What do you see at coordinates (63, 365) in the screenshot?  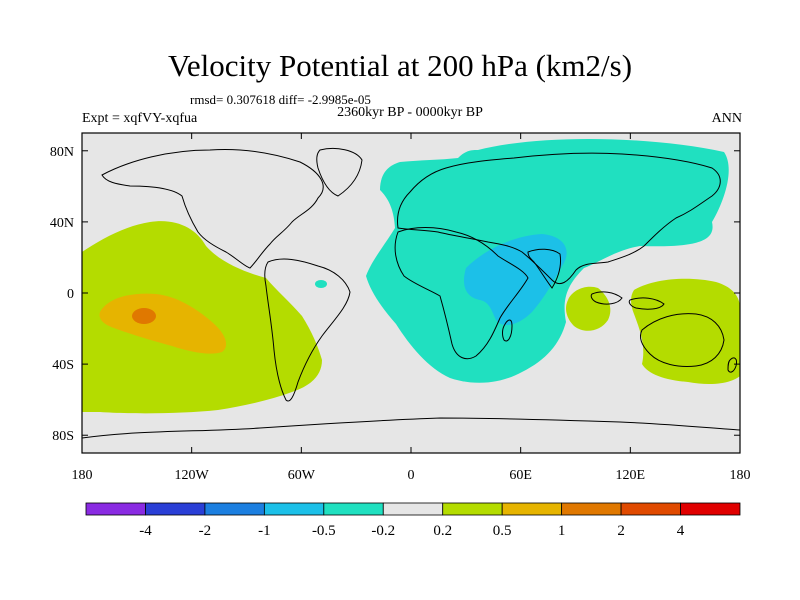 I see `lat-tick-label: 40S` at bounding box center [63, 365].